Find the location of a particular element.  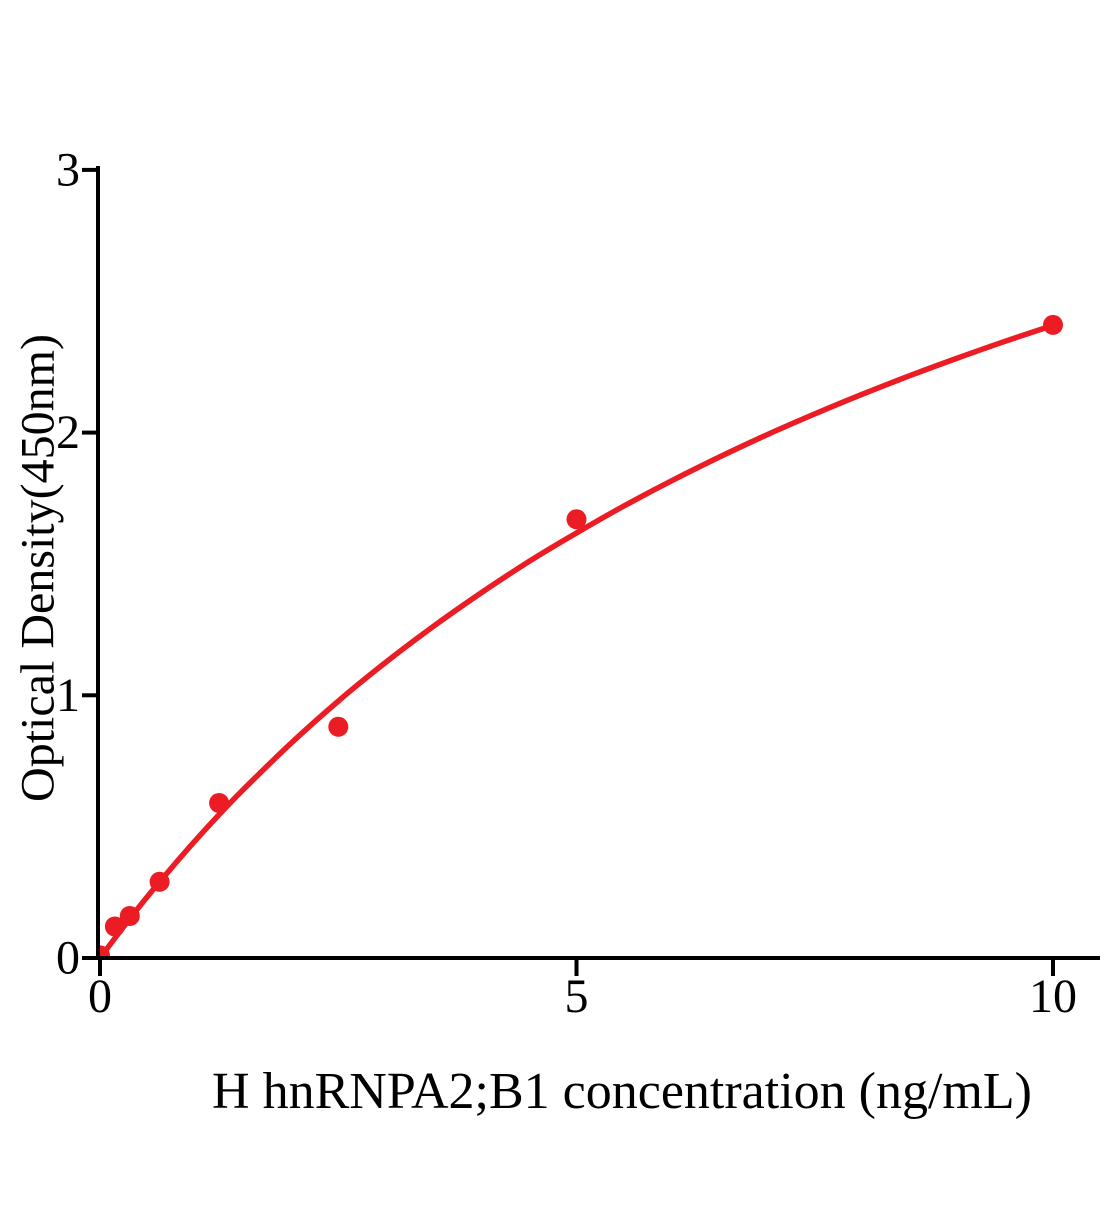

y-axis-title: Optical Density(450nm) is located at coordinates (38, 568).